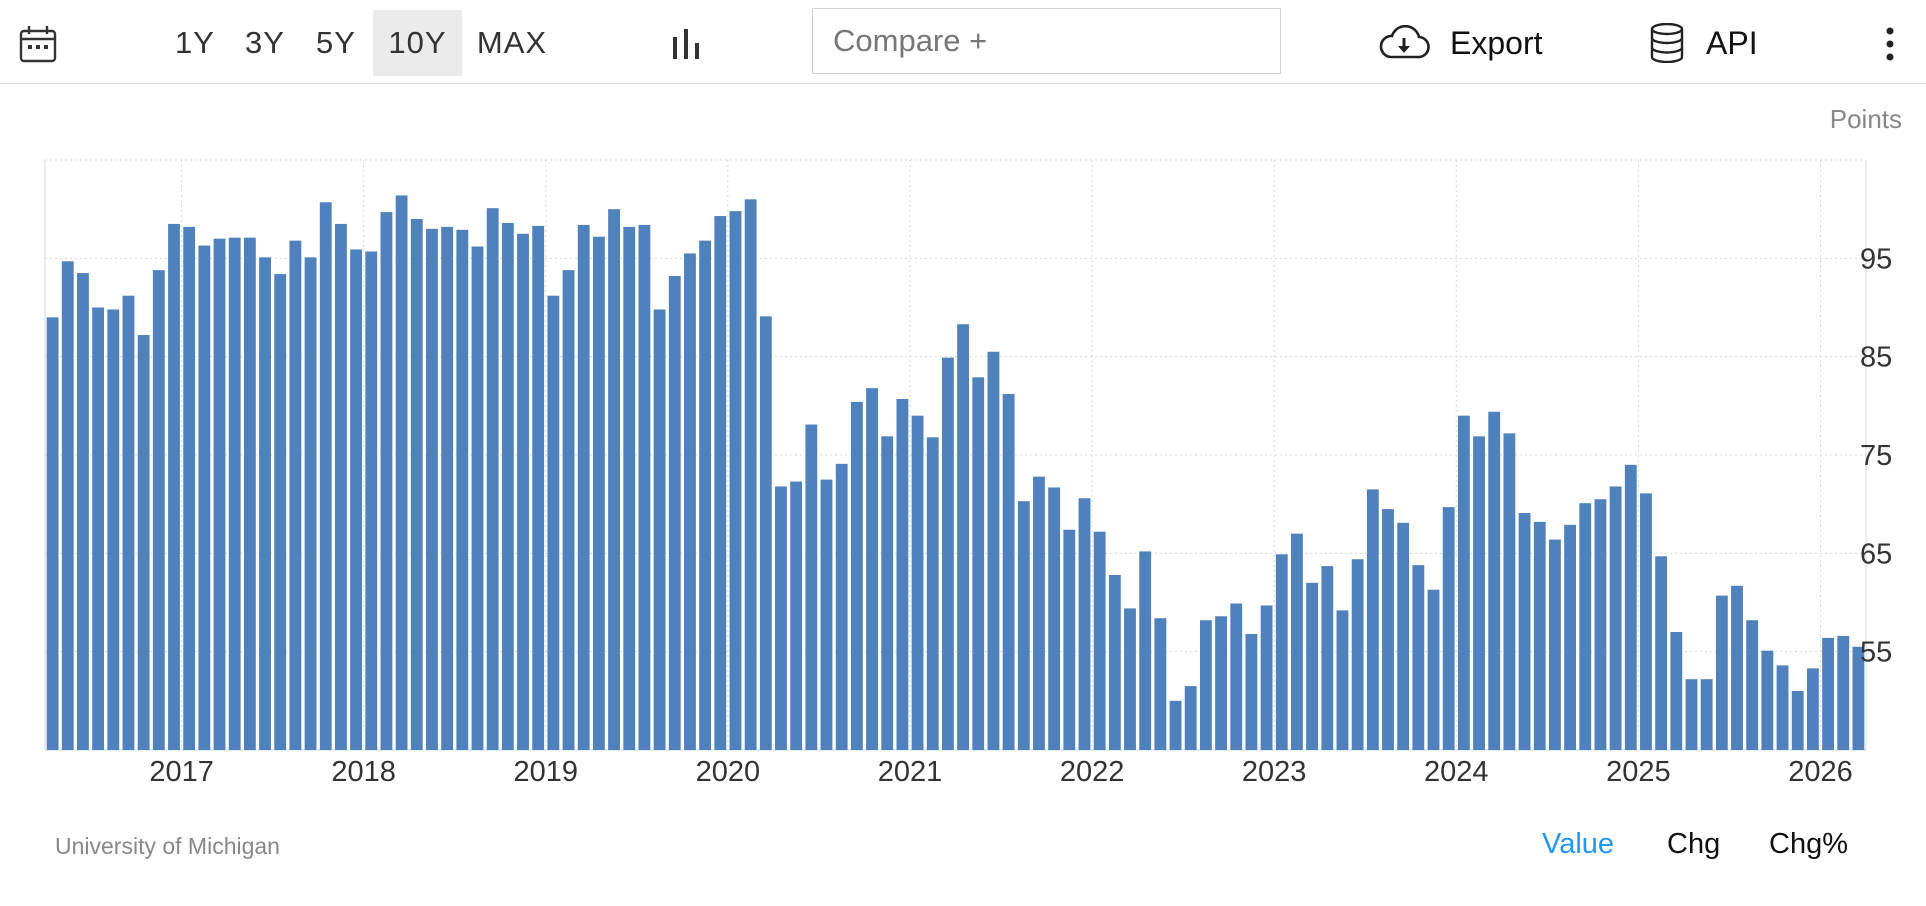  Describe the element at coordinates (1694, 844) in the screenshot. I see `mode-chg: Chg` at that location.